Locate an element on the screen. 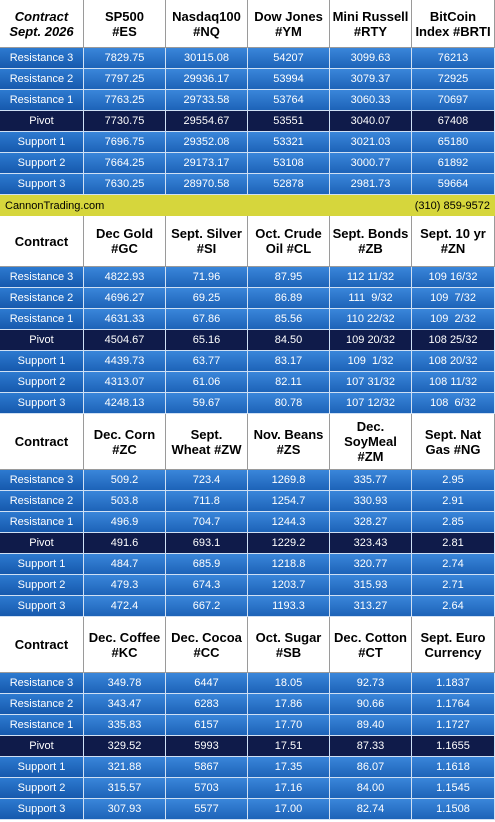  value-cell: 3021.03 is located at coordinates (371, 142).